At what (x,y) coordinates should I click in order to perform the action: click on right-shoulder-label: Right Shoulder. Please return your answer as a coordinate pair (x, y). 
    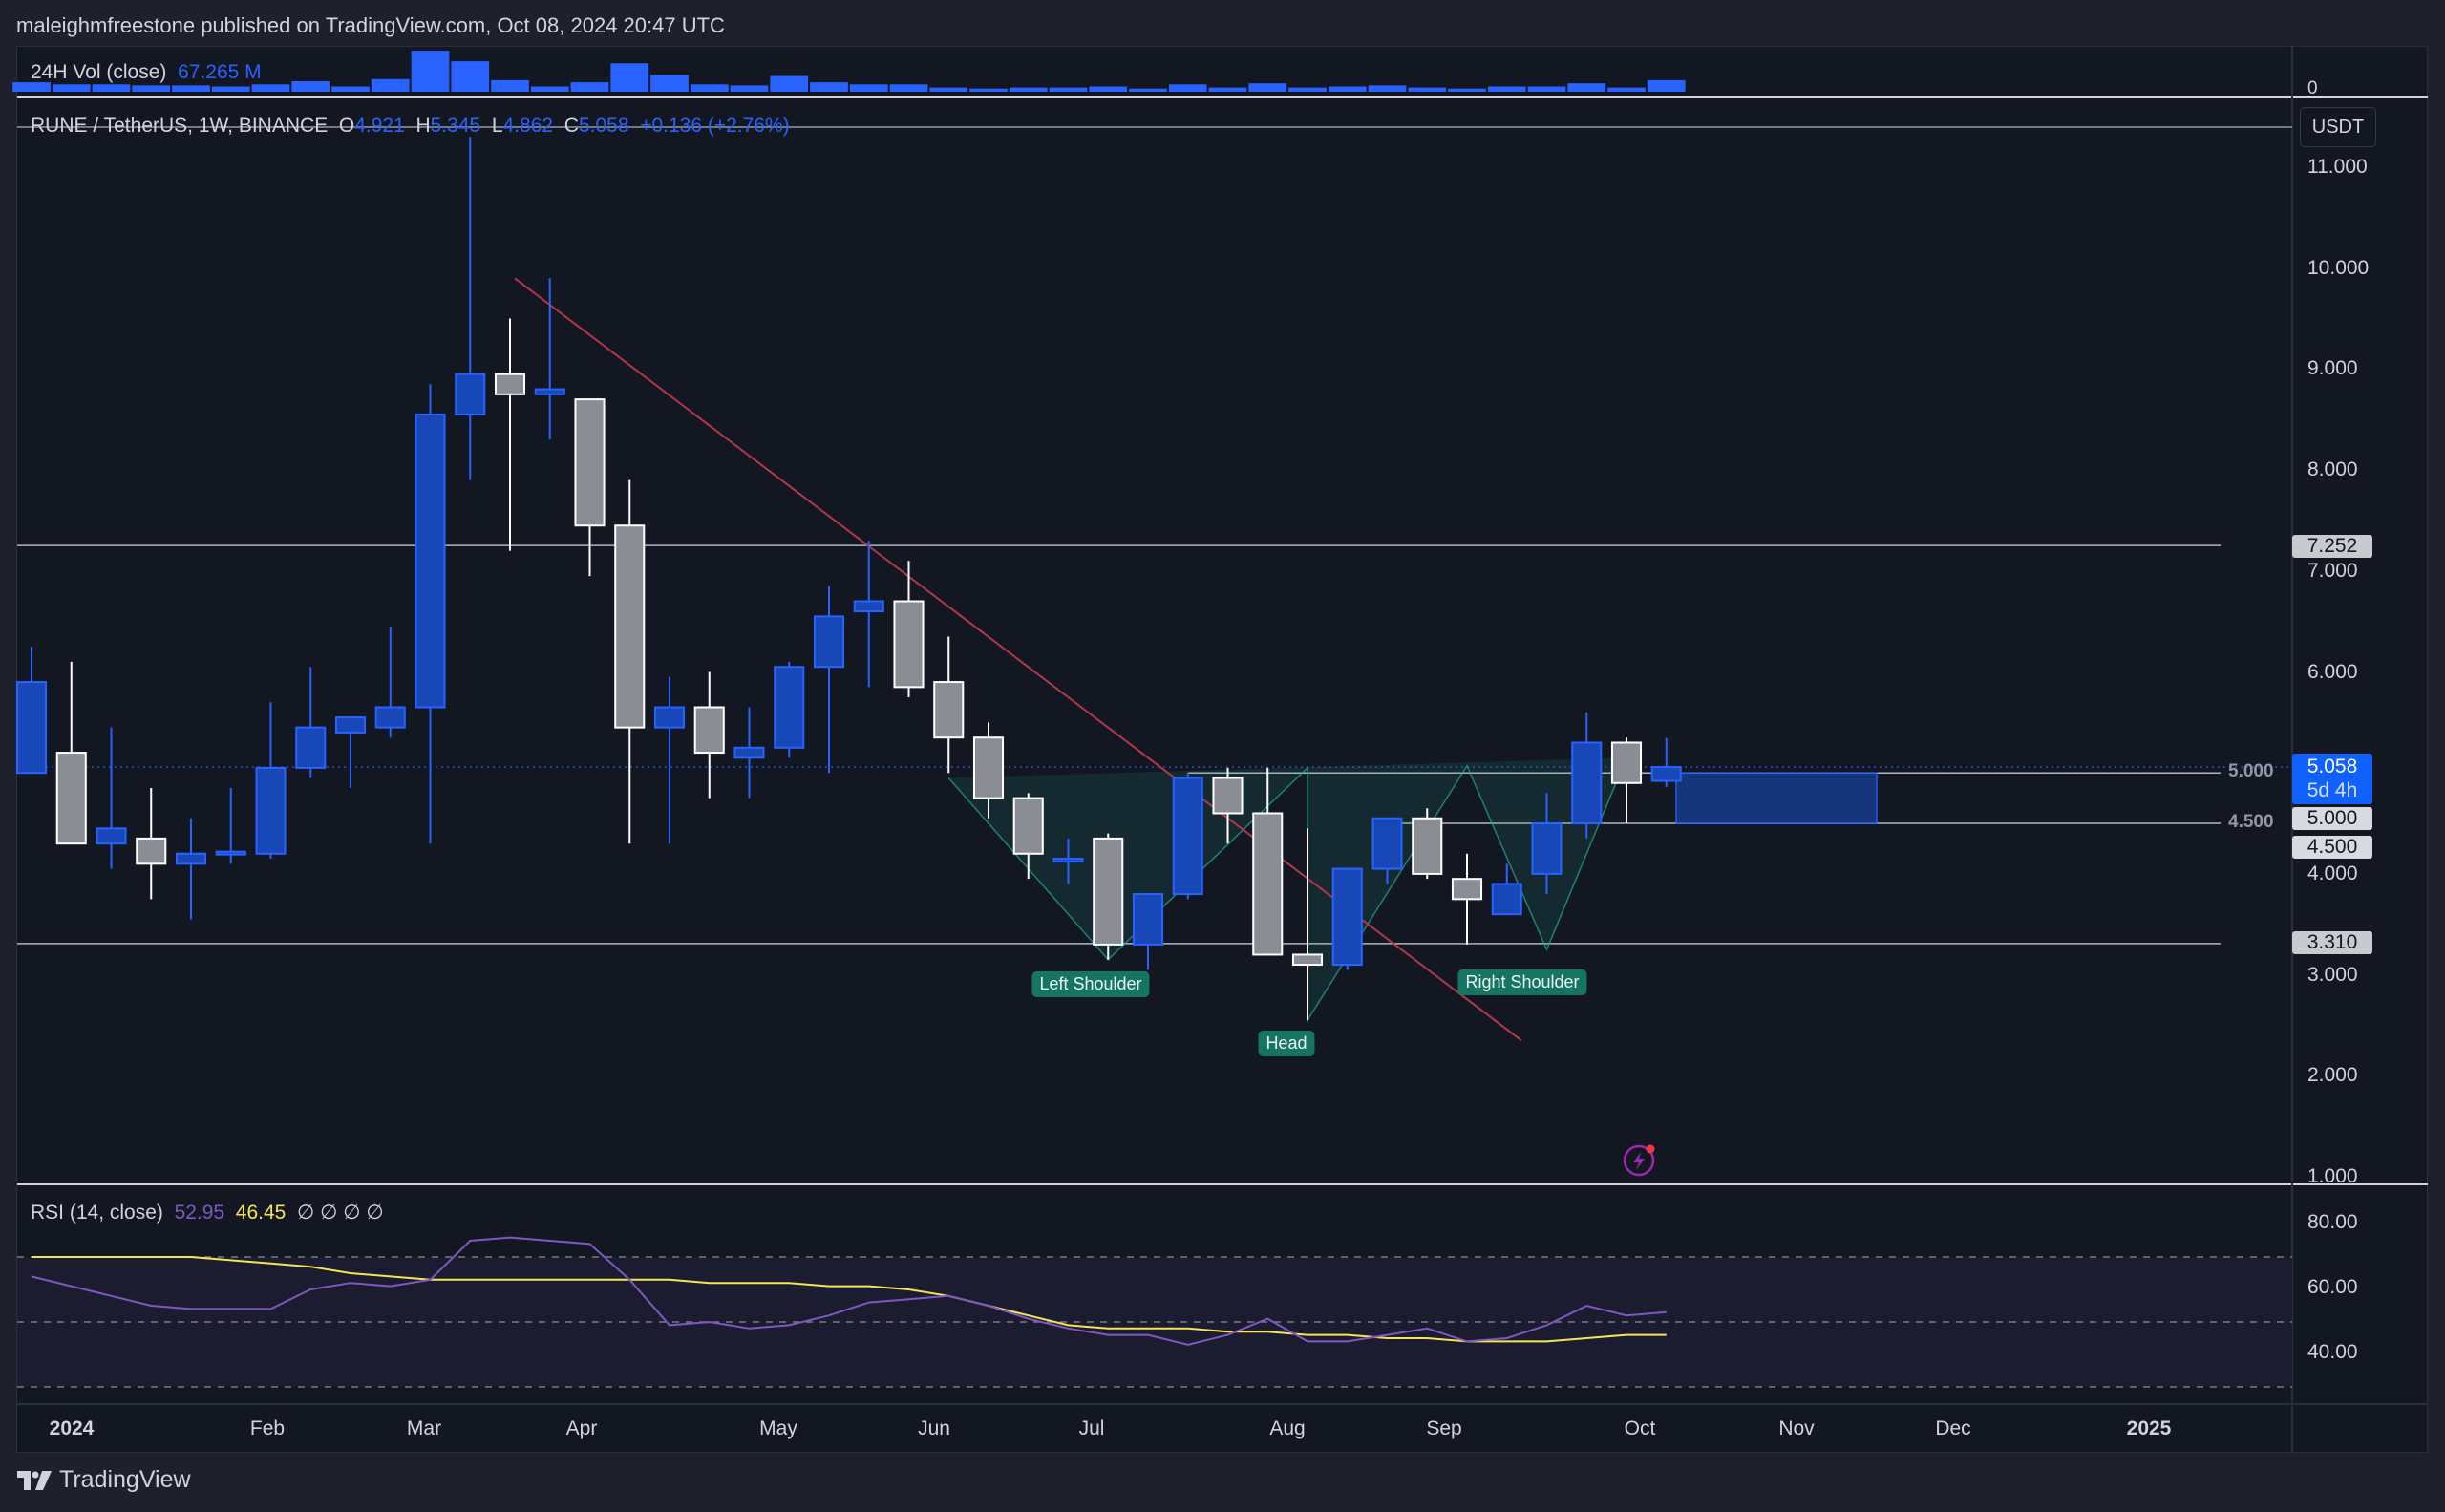
    Looking at the image, I should click on (1522, 982).